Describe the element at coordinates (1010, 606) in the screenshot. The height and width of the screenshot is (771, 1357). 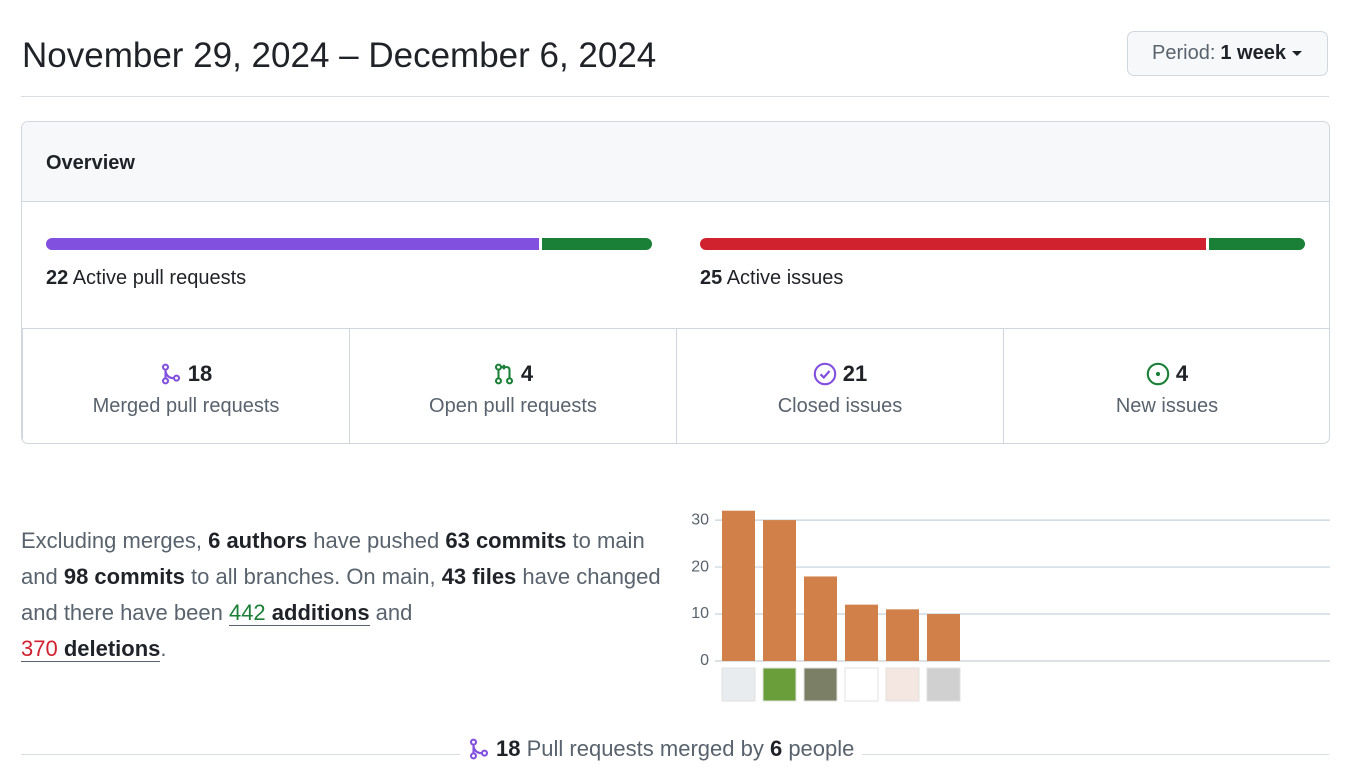
I see `commits-chart: 0 10 20 30` at that location.